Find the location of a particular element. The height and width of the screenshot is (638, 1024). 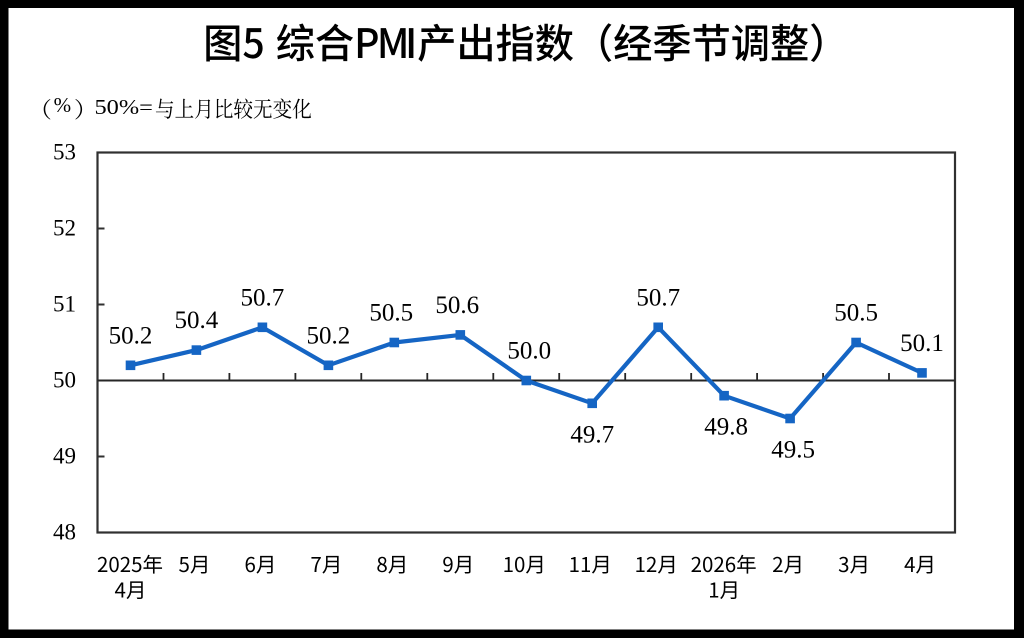

svg-text: 49.7 is located at coordinates (592, 434).